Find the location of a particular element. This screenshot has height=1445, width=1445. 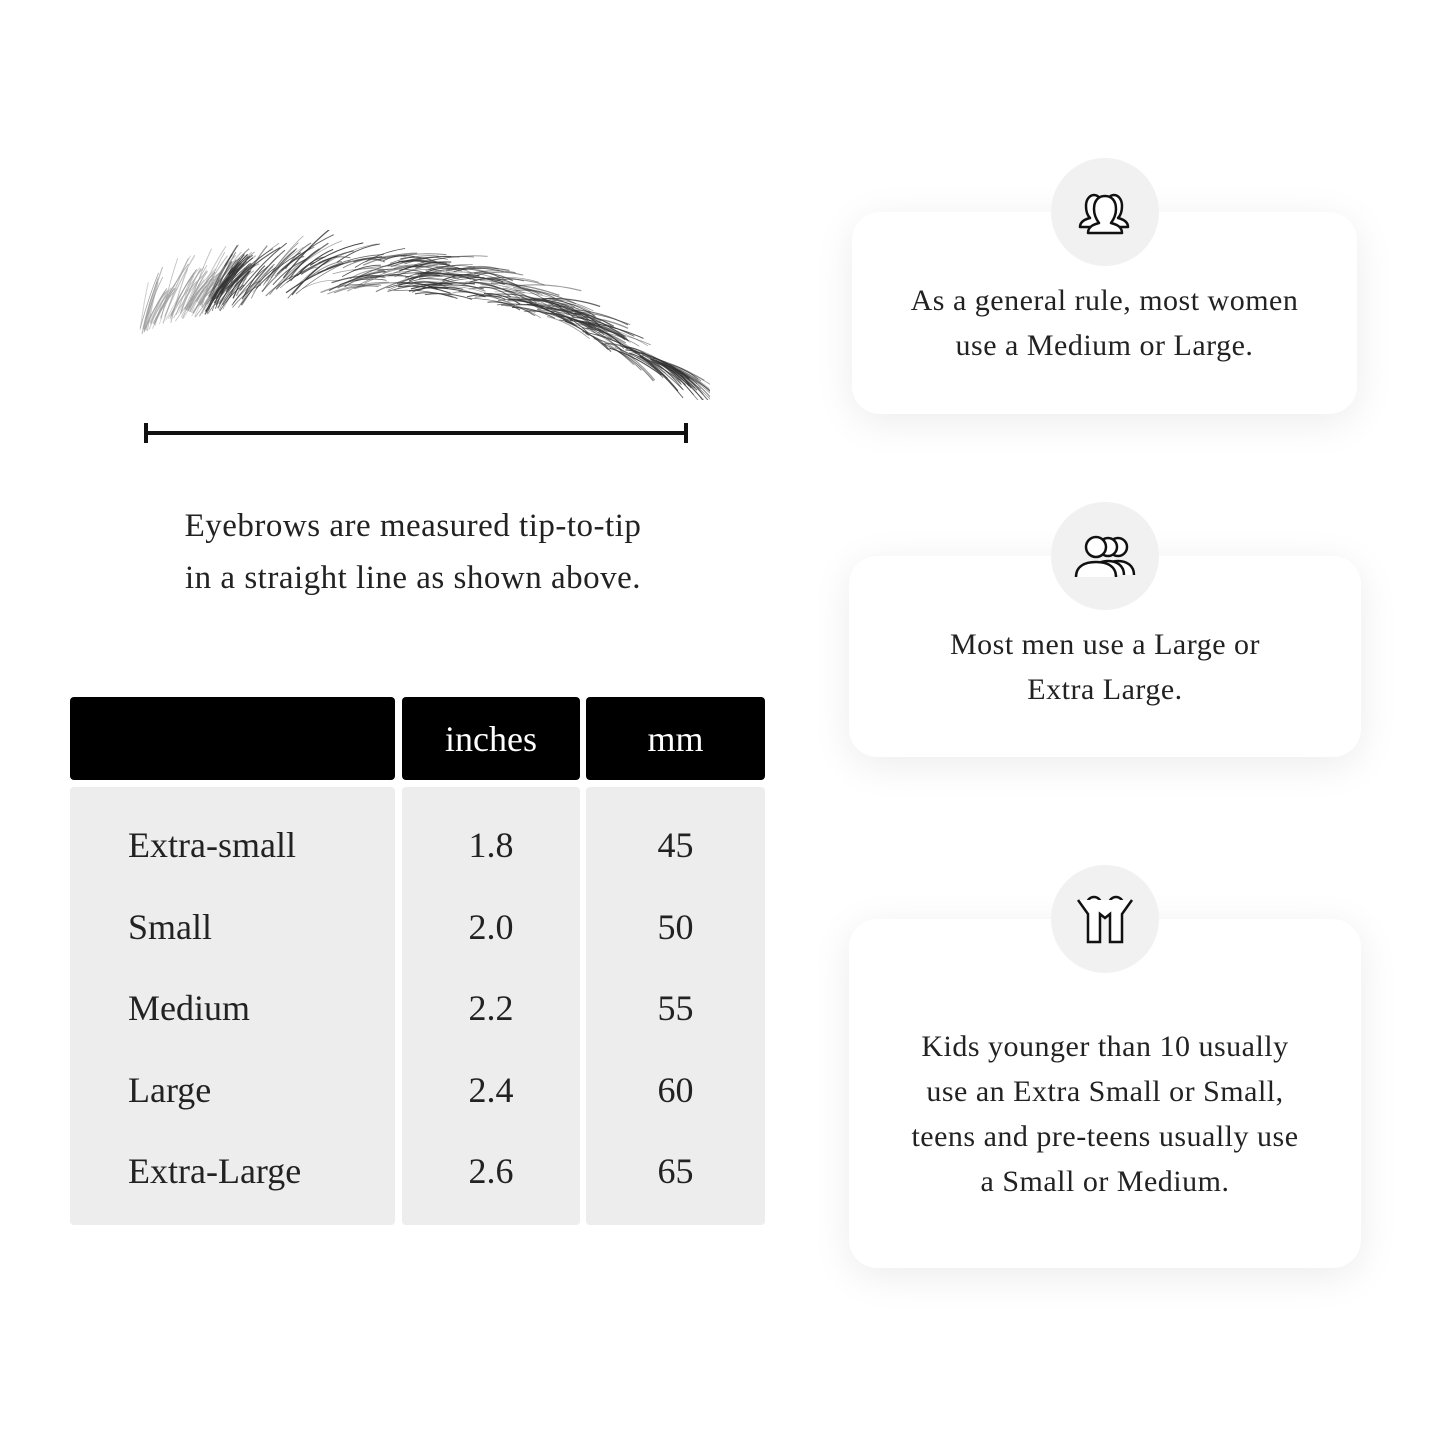

men-info-card: Most men use a Large or Extra Large. is located at coordinates (1105, 656).